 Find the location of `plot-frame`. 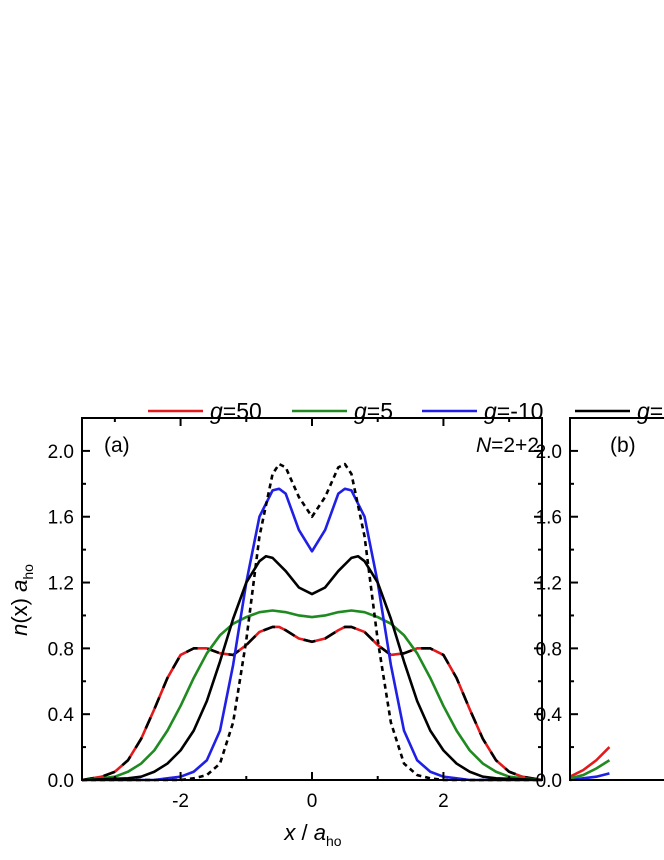

plot-frame is located at coordinates (616, 599).